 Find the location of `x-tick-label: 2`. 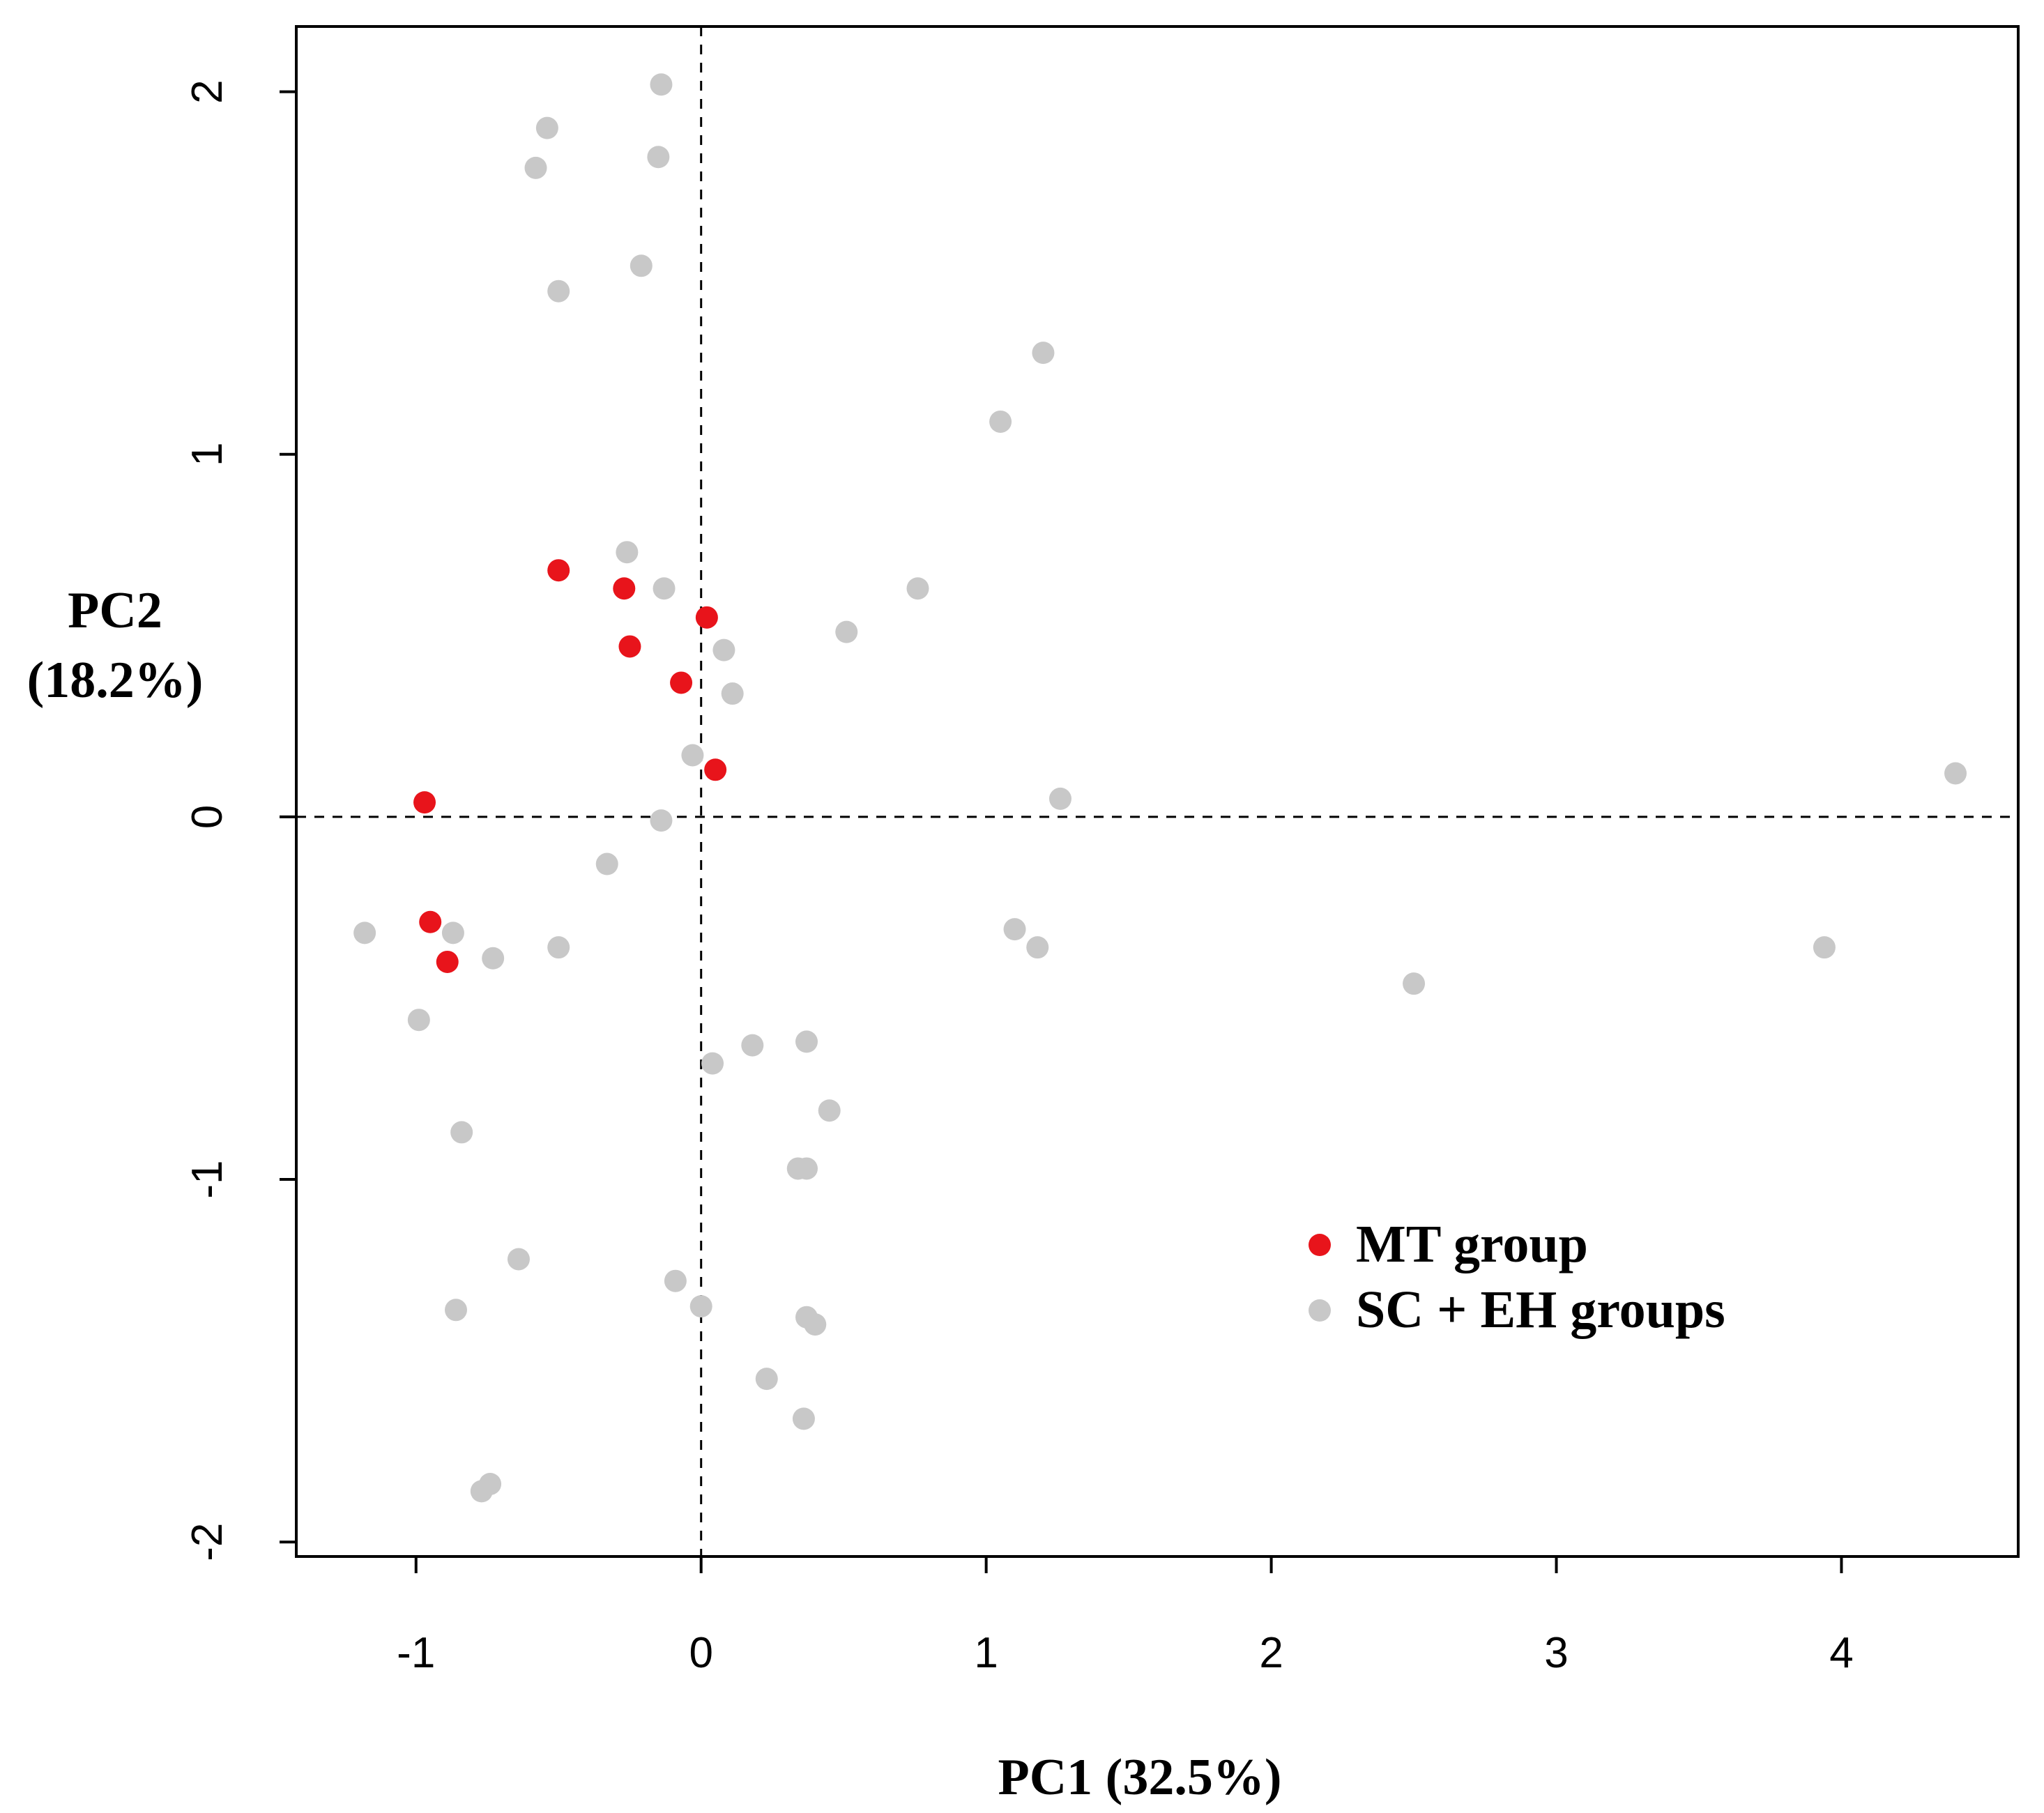

x-tick-label: 2 is located at coordinates (1271, 1653).